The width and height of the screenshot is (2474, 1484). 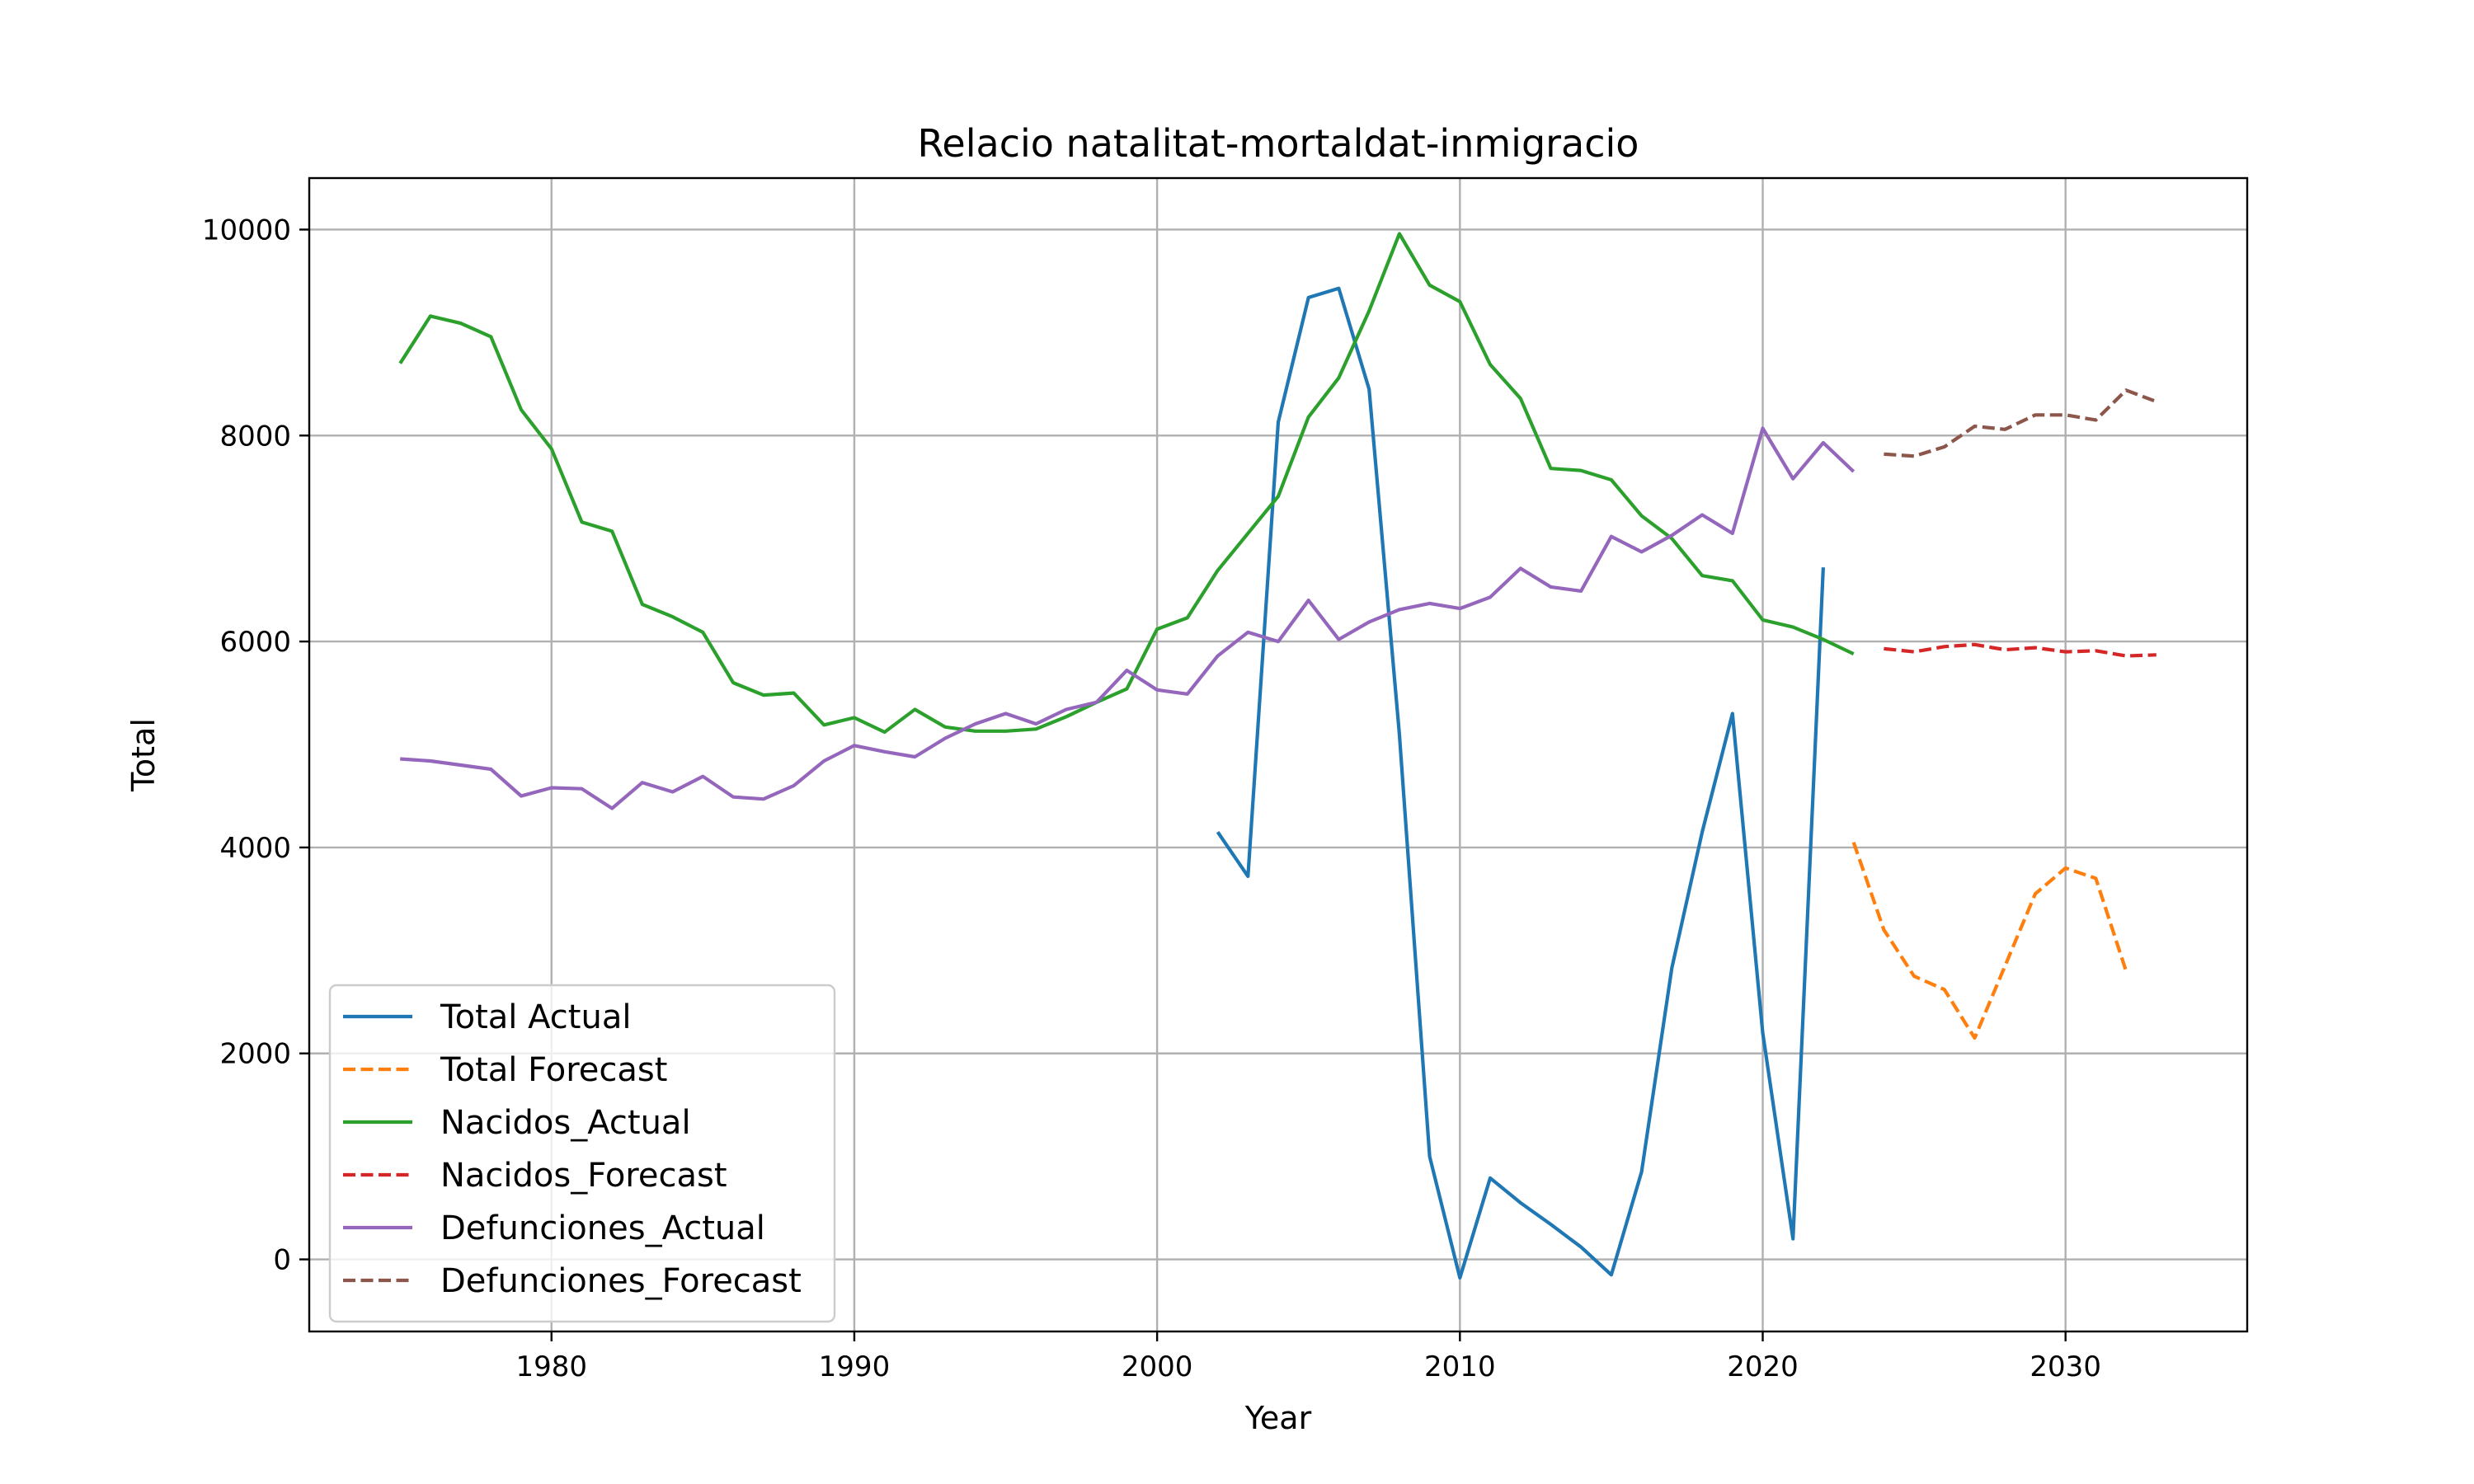 I want to click on x-tick-label: 1980, so click(x=551, y=1366).